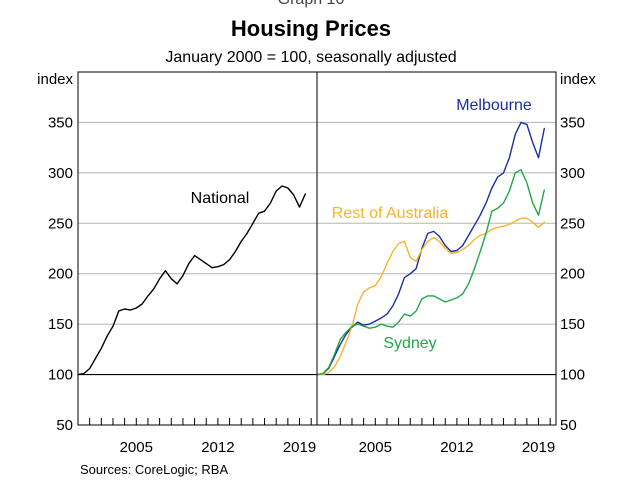 Image resolution: width=622 pixels, height=487 pixels. What do you see at coordinates (572, 223) in the screenshot?
I see `y-tick-label-right-250: 250` at bounding box center [572, 223].